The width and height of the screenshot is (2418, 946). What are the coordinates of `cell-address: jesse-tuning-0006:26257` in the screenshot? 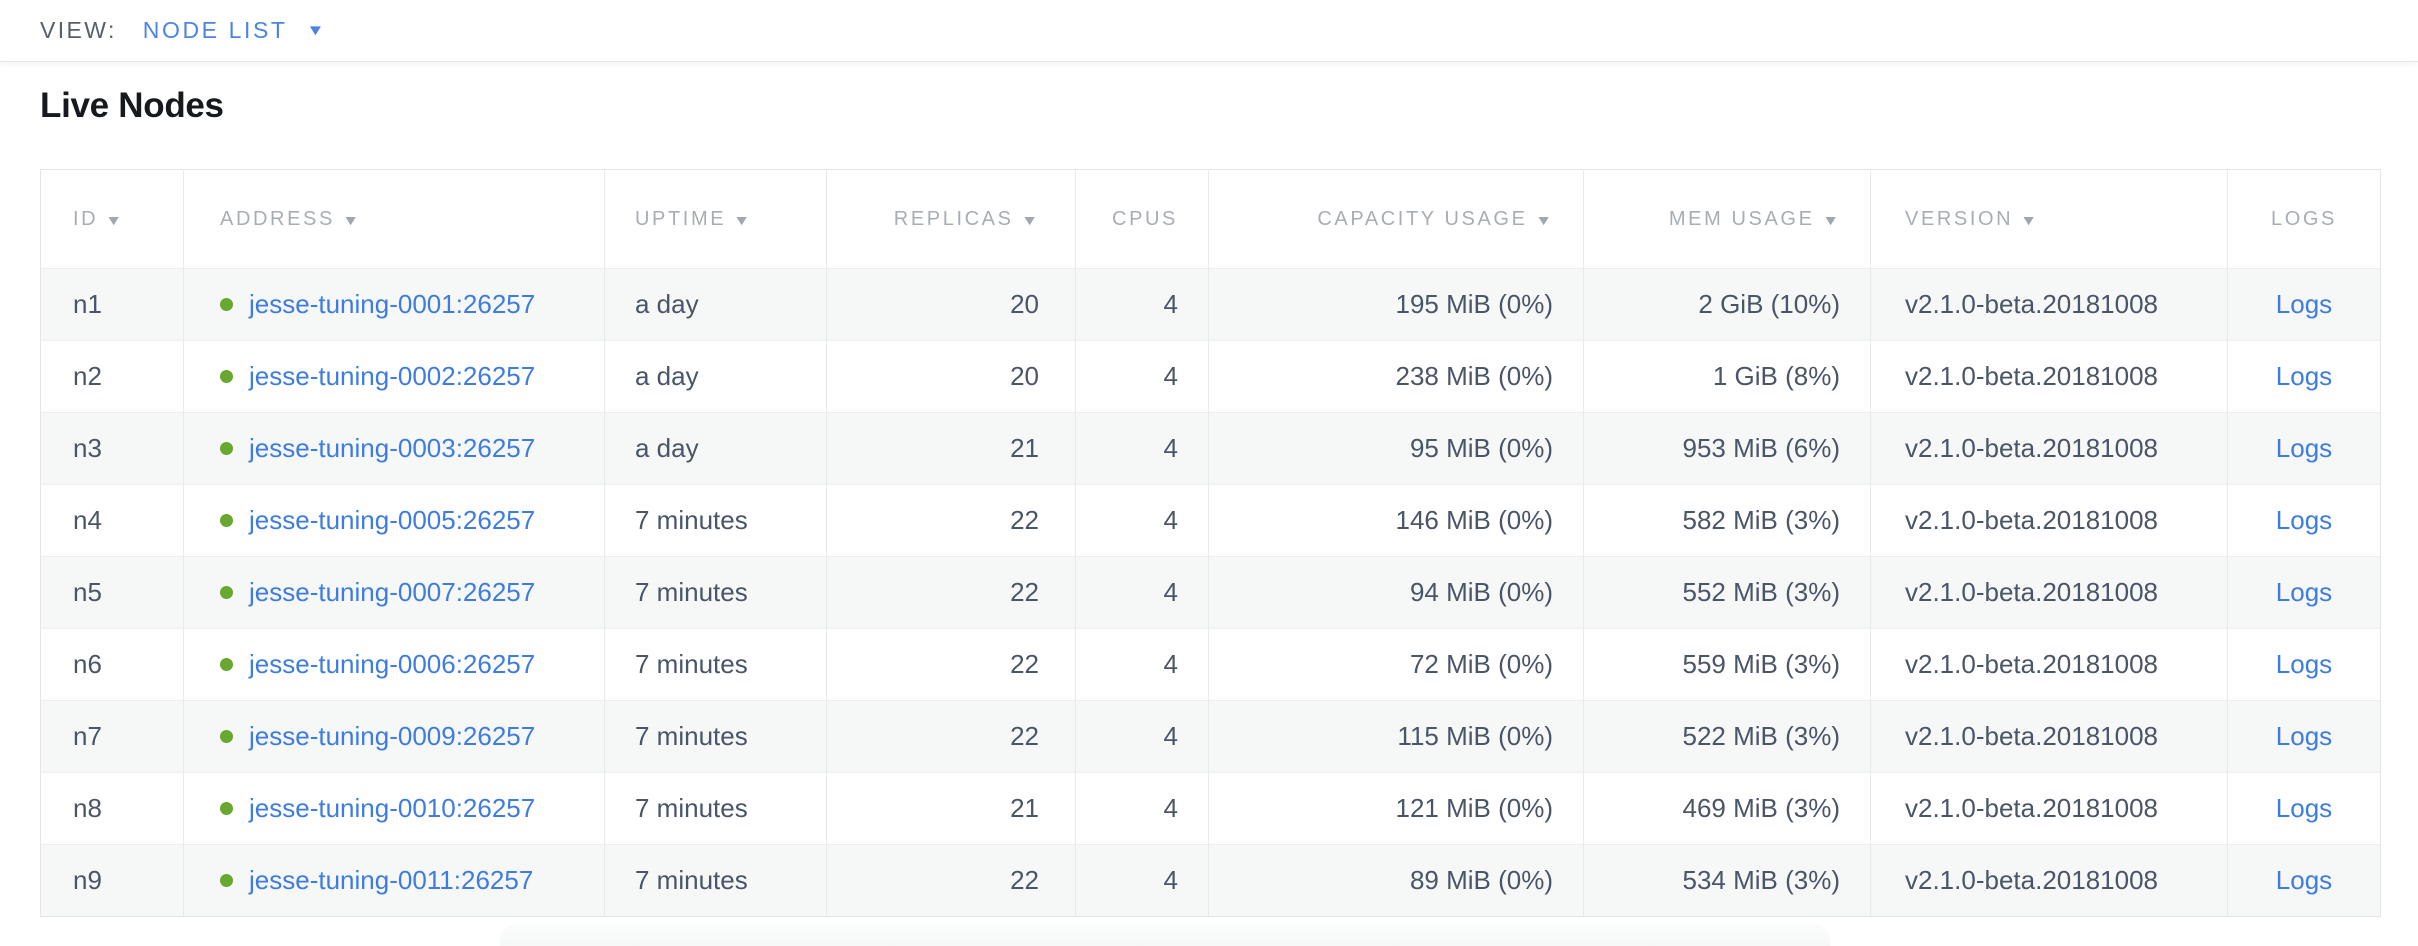 It's located at (394, 664).